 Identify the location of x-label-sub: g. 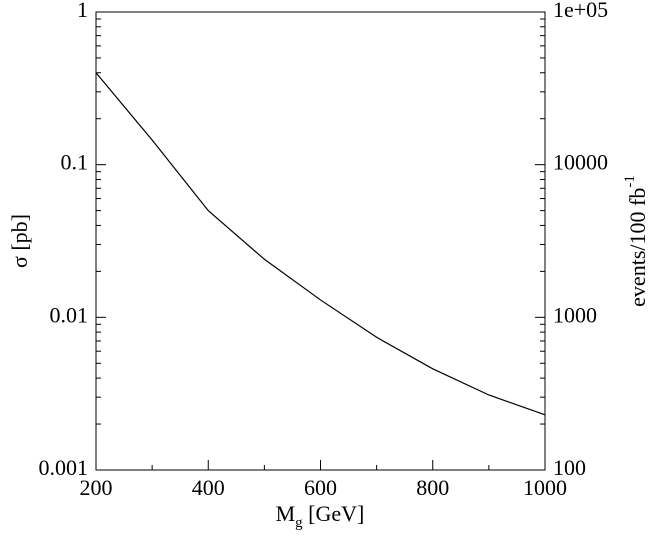
(299, 523).